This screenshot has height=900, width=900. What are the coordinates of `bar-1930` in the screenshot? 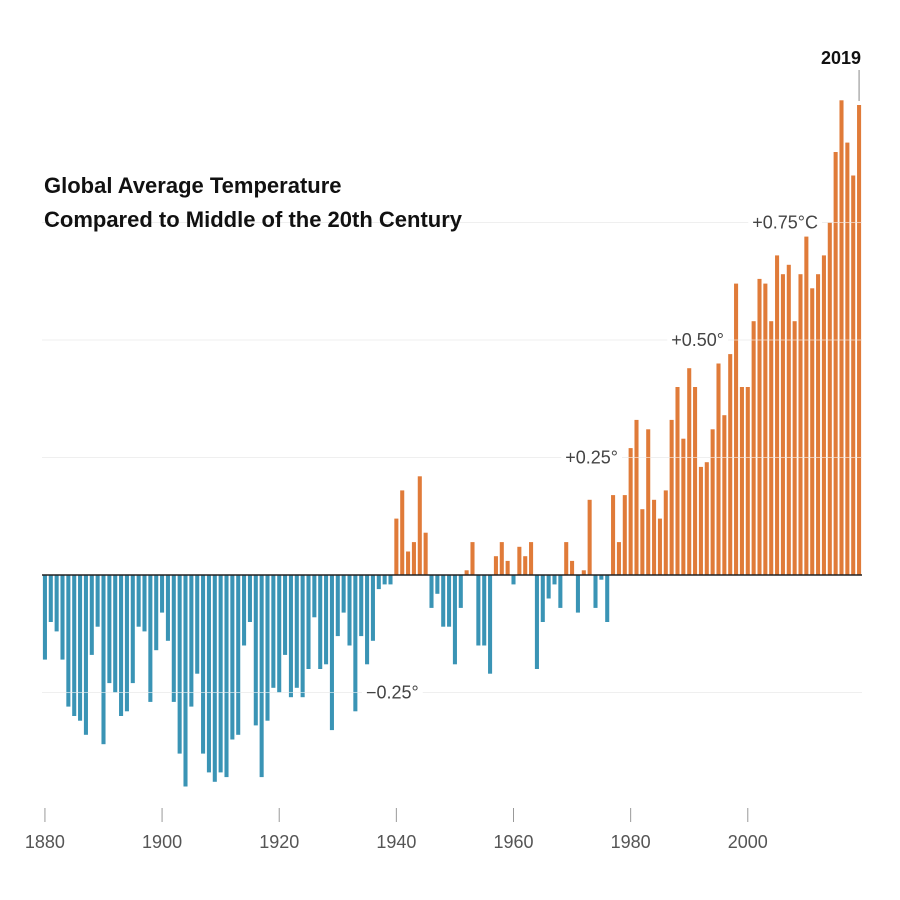 It's located at (337, 606).